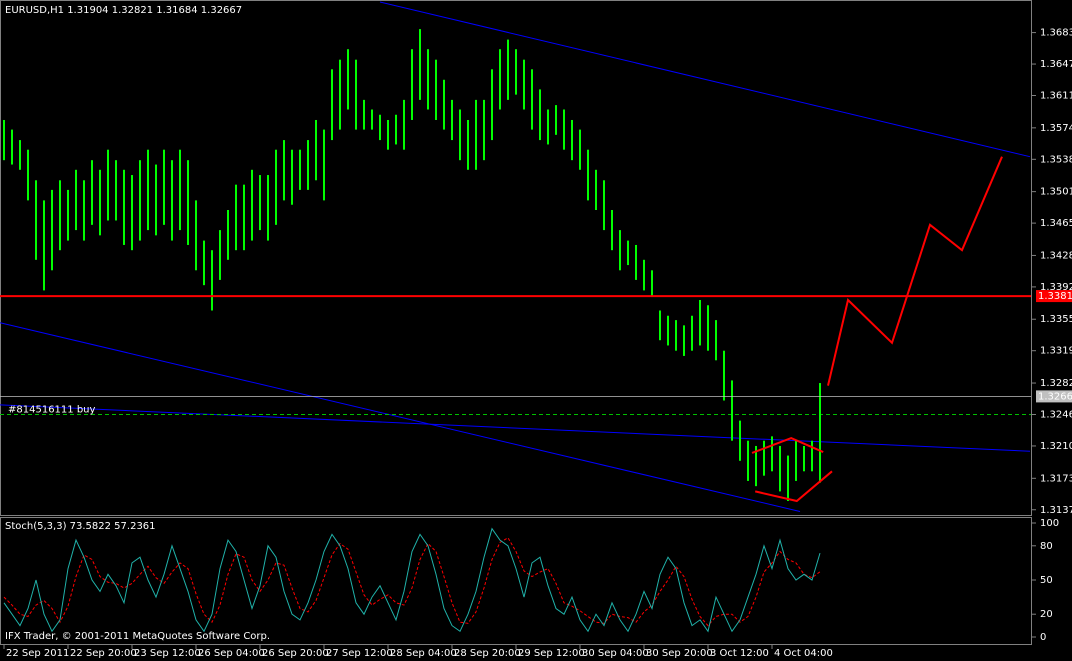 This screenshot has width=1072, height=661. Describe the element at coordinates (1056, 64) in the screenshot. I see `y-tick-label: 1.36470` at that location.